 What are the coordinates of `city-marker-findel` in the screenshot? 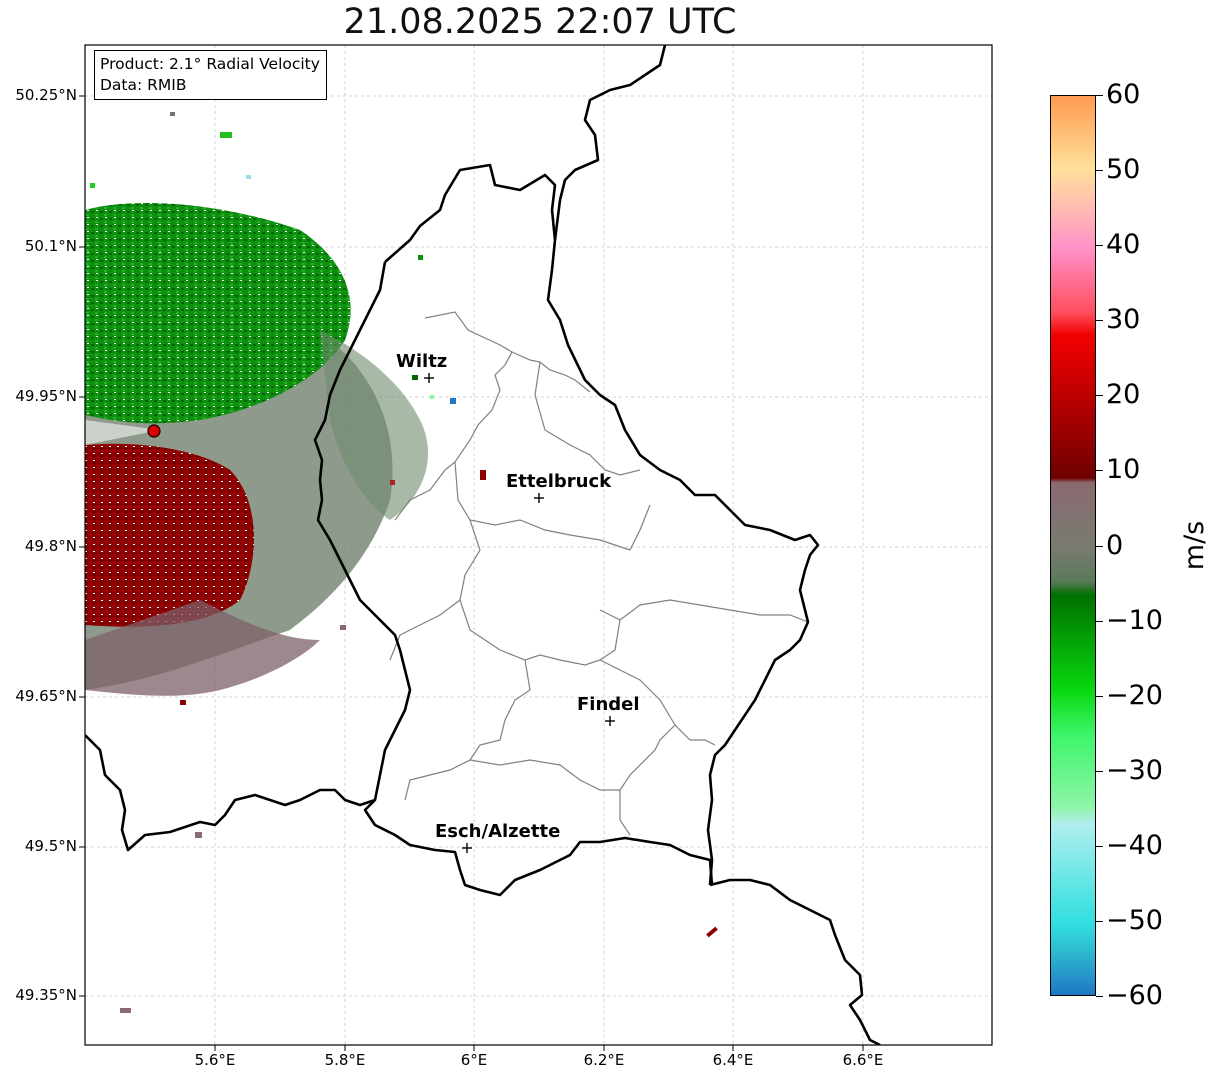 It's located at (610, 721).